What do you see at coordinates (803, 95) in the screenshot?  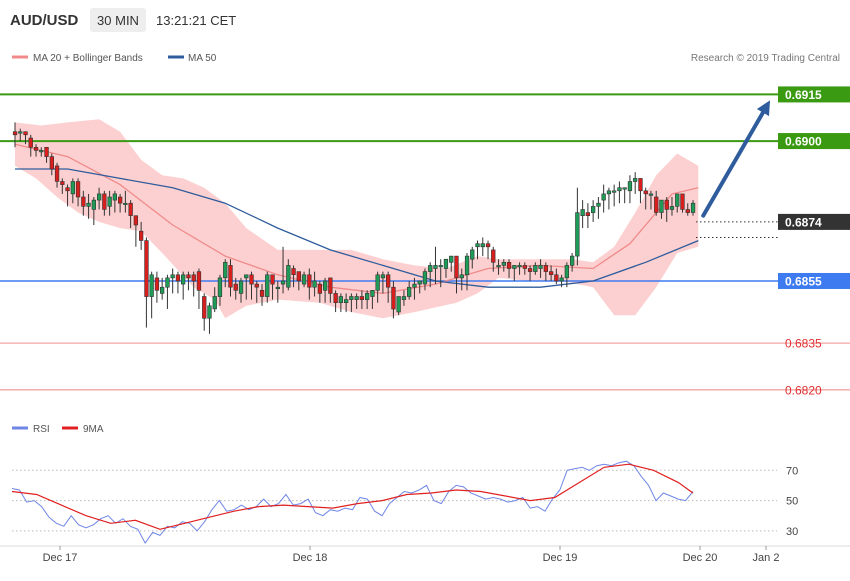 I see `level-label-resistance: 0.6915` at bounding box center [803, 95].